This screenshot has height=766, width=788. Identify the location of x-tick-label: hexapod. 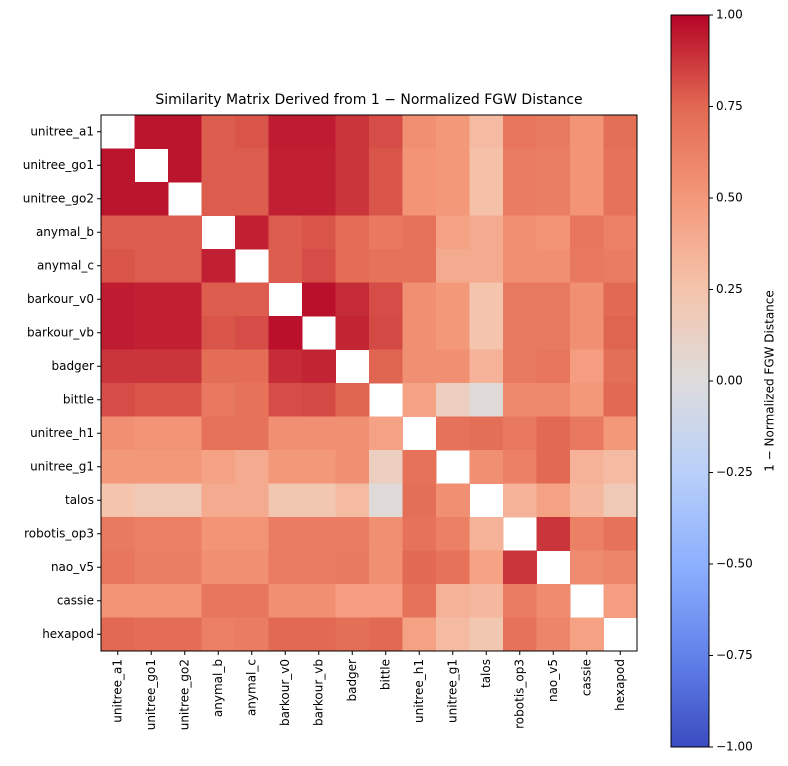
(620, 685).